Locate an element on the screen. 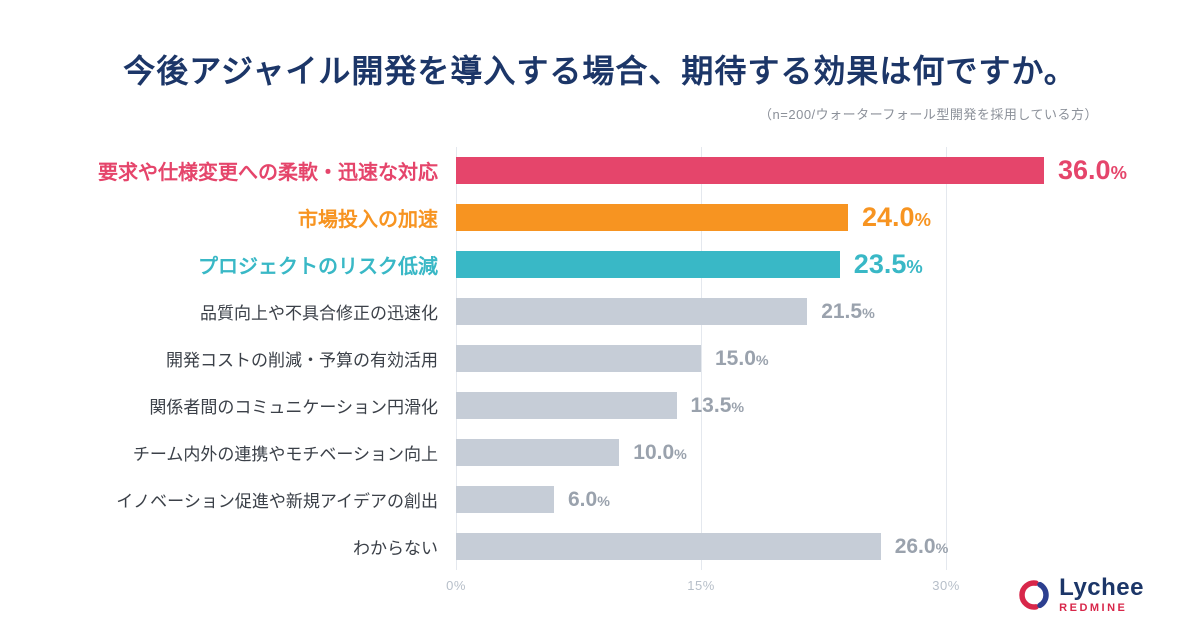 The image size is (1200, 628). bar-value-number: 26.0 is located at coordinates (915, 546).